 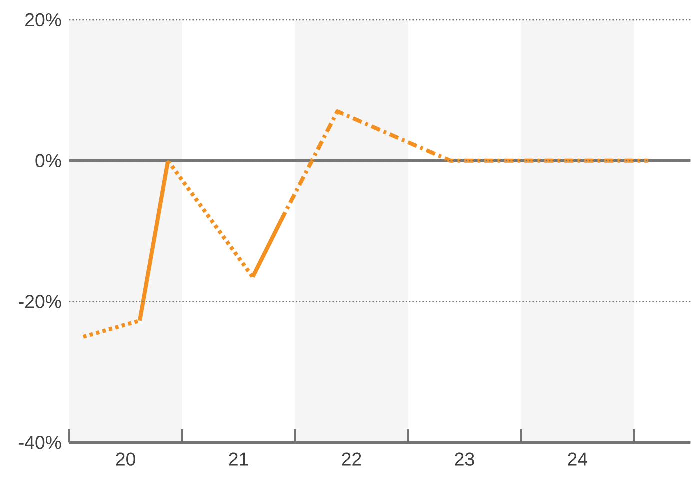 What do you see at coordinates (126, 459) in the screenshot?
I see `x-tick-label: 20` at bounding box center [126, 459].